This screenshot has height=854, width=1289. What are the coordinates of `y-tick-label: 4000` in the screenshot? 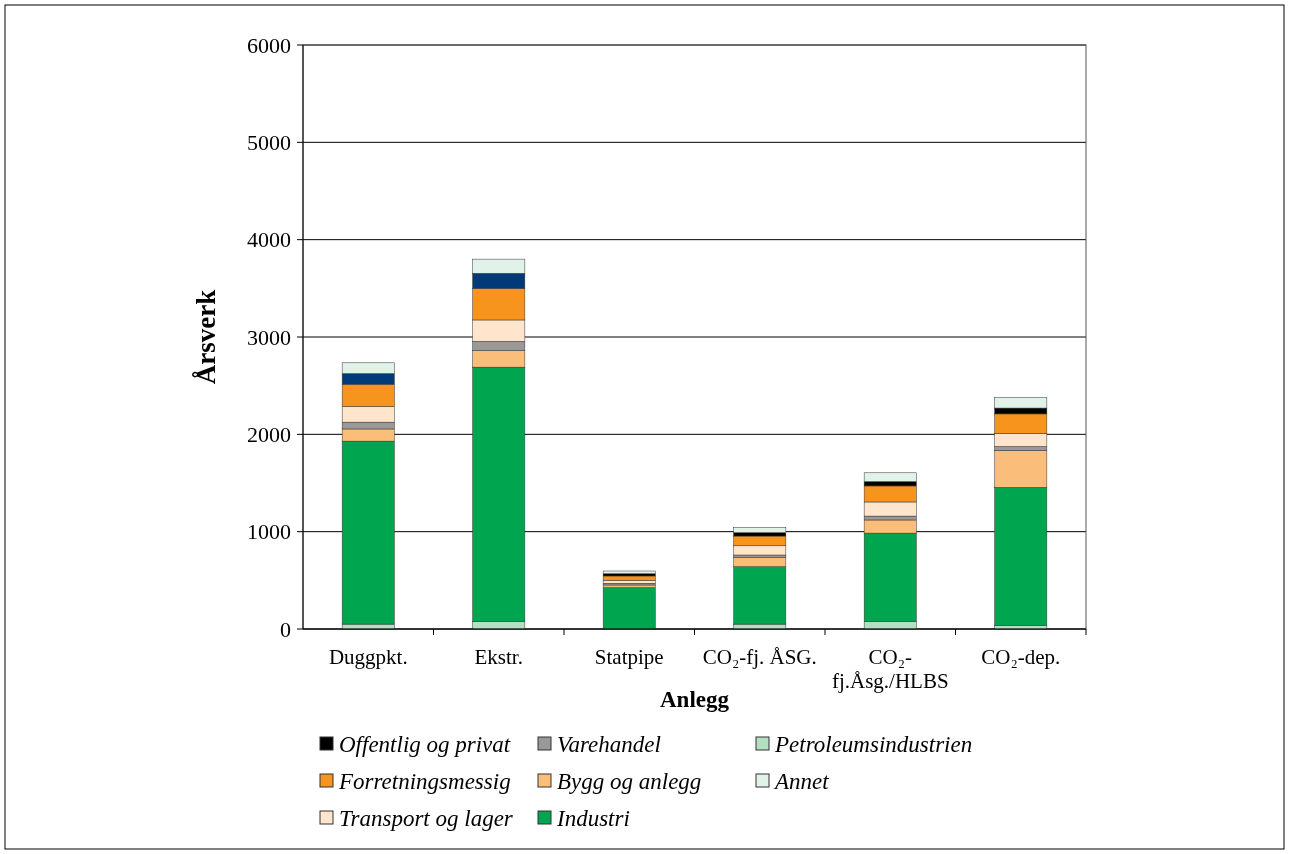 It's located at (269, 240).